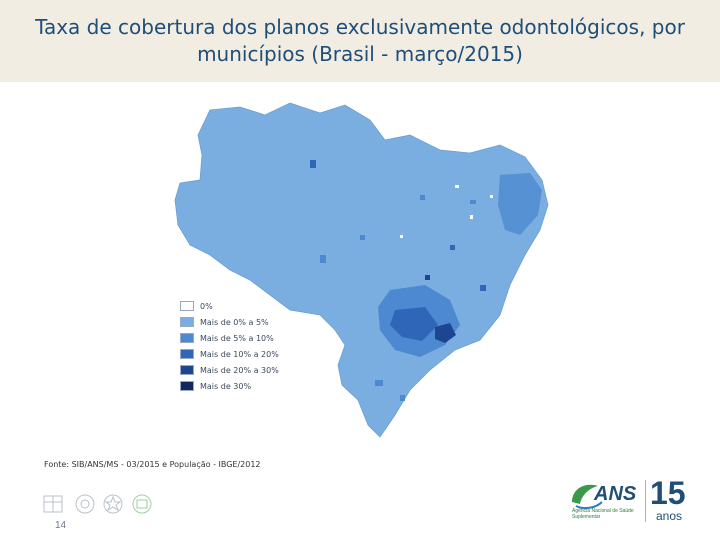  I want to click on legend-item: Mais de 0% a 5%, so click(229, 322).